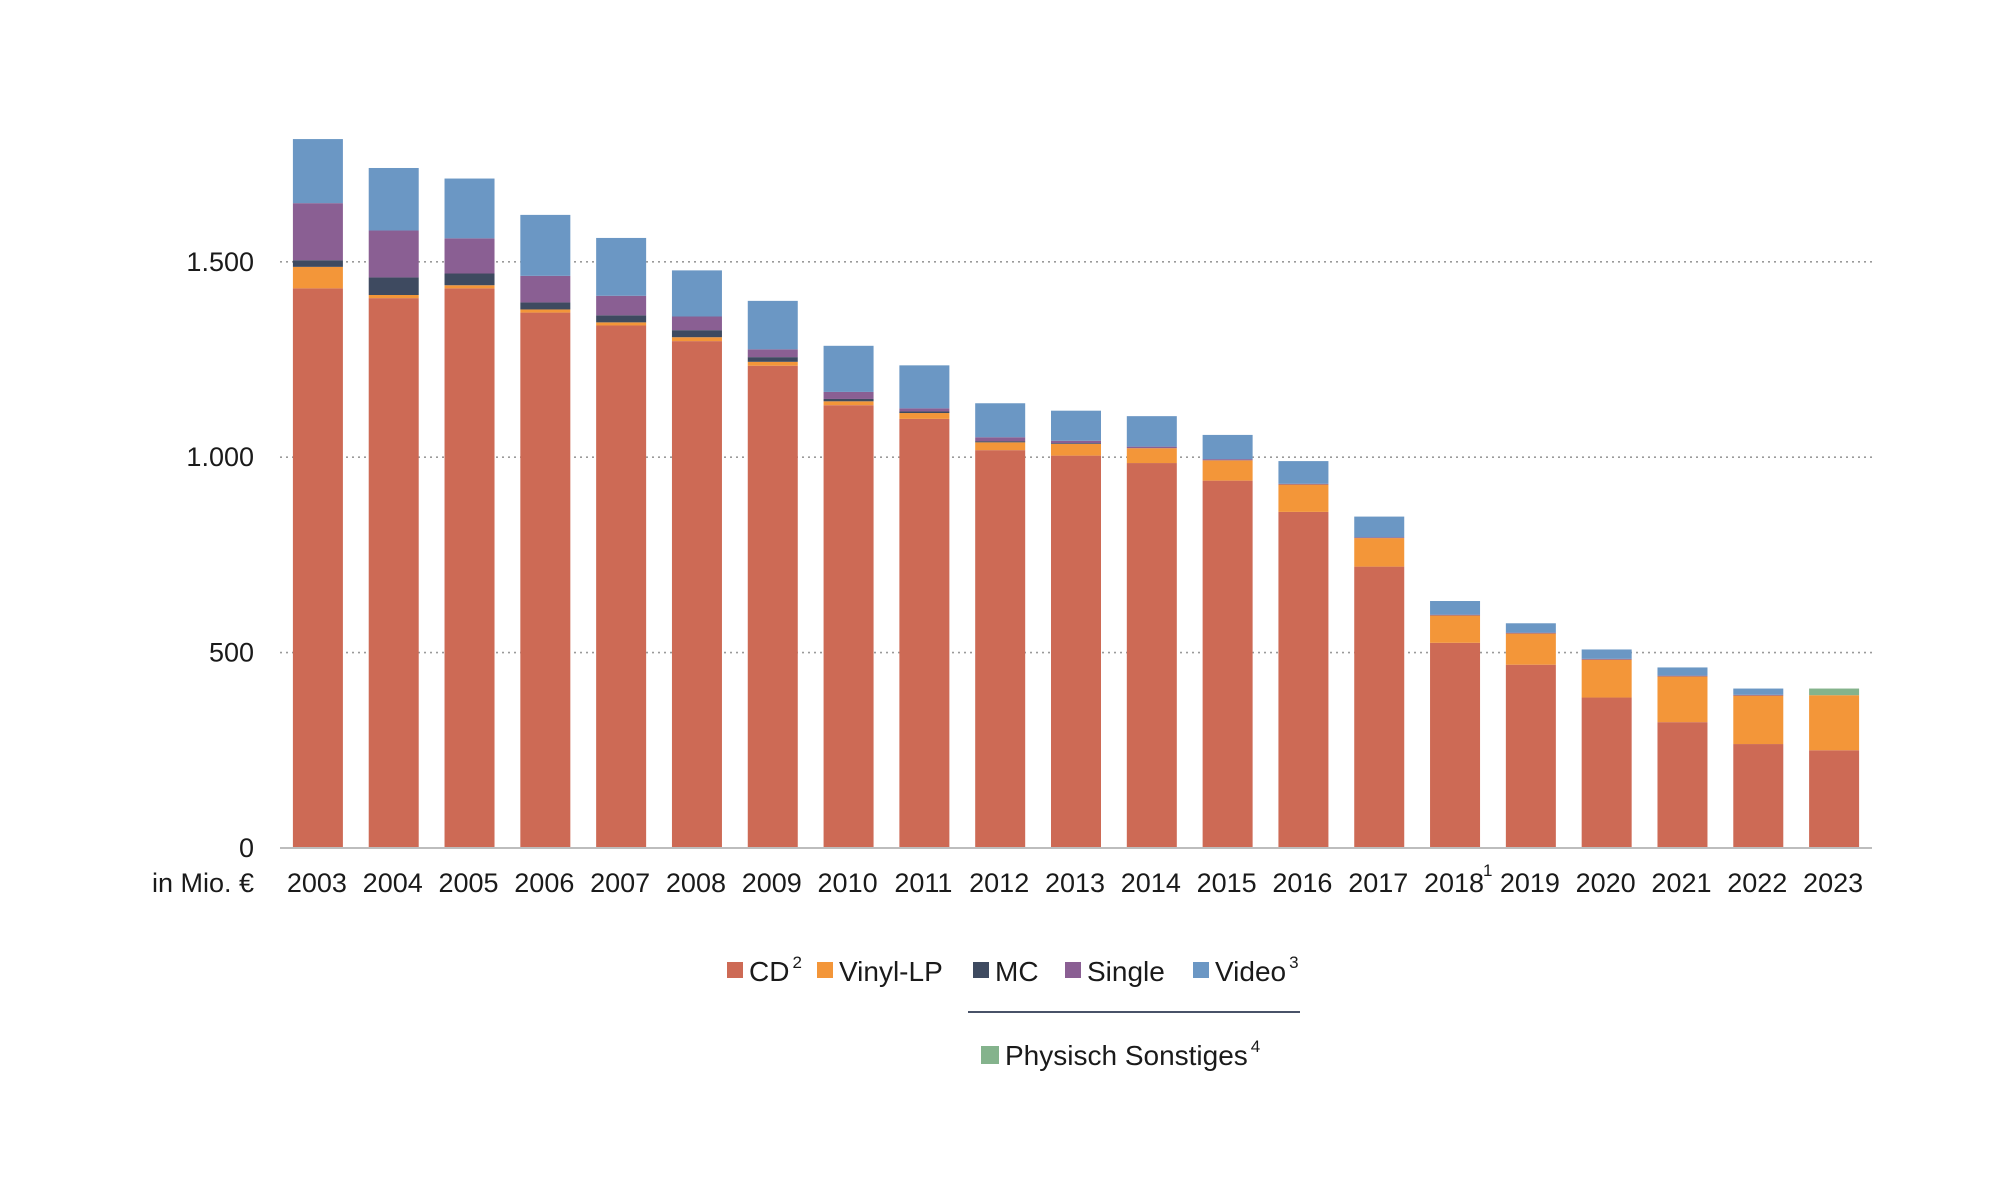 The height and width of the screenshot is (1200, 2000). I want to click on bar-single-2010, so click(848, 395).